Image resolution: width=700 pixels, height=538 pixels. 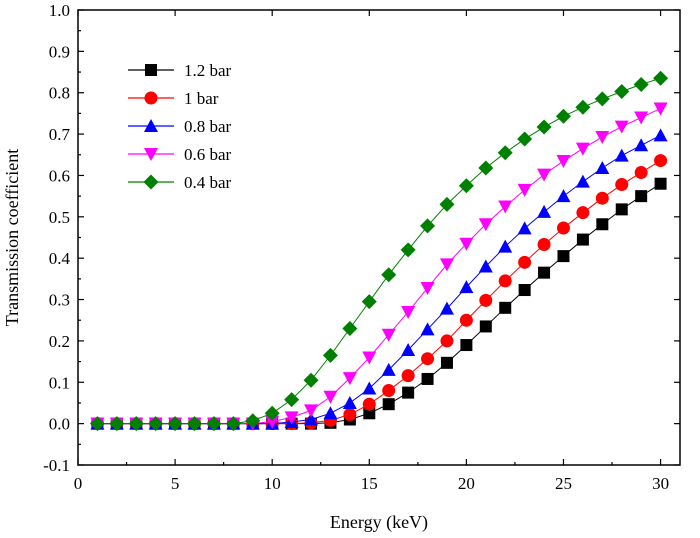 What do you see at coordinates (379, 522) in the screenshot?
I see `x-axis-title: Energy (keV)` at bounding box center [379, 522].